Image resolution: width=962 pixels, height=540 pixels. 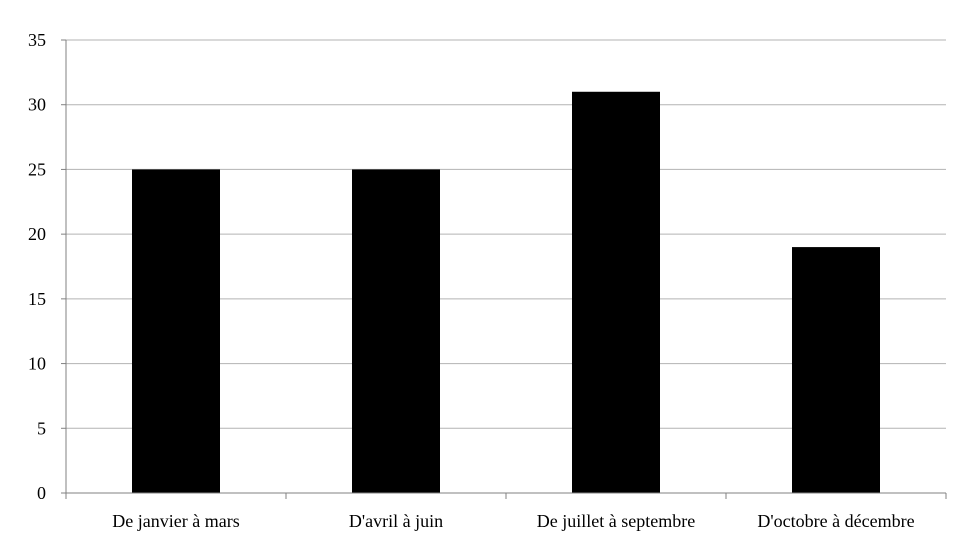 I want to click on y-tick-label: 25, so click(x=37, y=169).